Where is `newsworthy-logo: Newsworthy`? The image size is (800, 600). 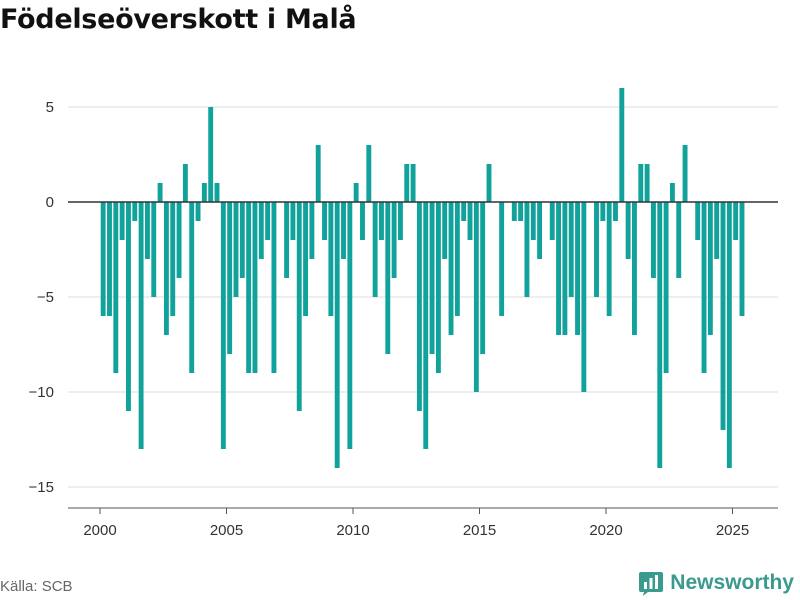
newsworthy-logo: Newsworthy is located at coordinates (716, 583).